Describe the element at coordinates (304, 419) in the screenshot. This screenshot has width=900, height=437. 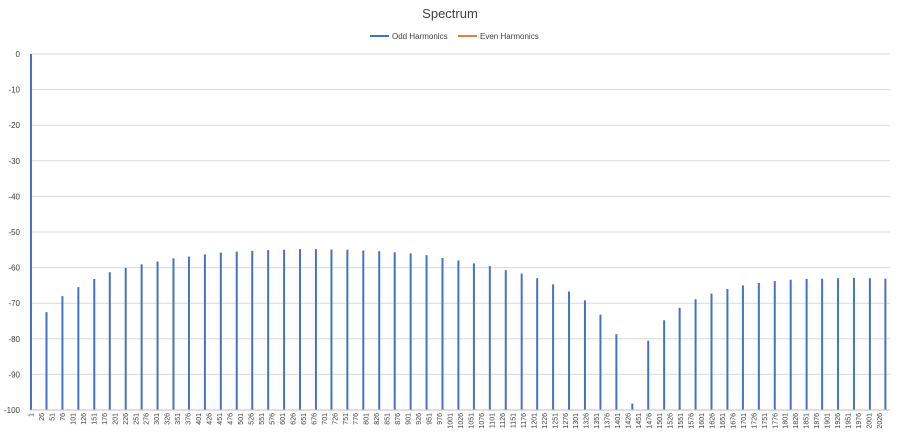
I see `x-tick-label: 651` at that location.